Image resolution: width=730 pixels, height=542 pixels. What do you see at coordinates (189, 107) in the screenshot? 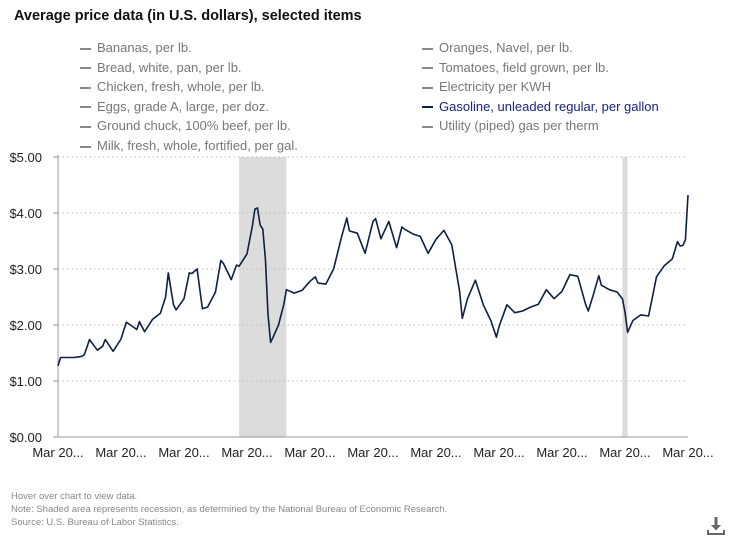
I see `legend-item-eggs: Eggs, grade A, large, per doz.` at bounding box center [189, 107].